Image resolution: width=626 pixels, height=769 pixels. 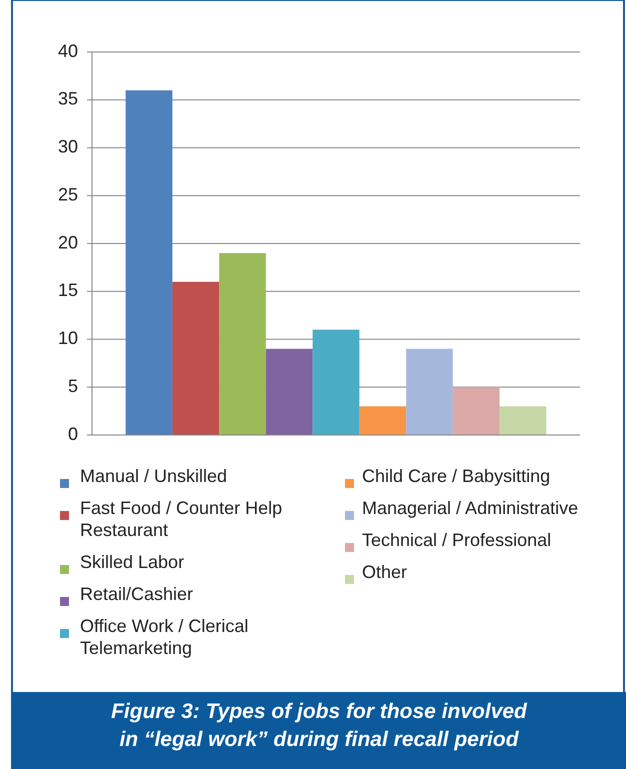 I want to click on legend-label: Office Work / Clerical Telemarketing, so click(x=164, y=637).